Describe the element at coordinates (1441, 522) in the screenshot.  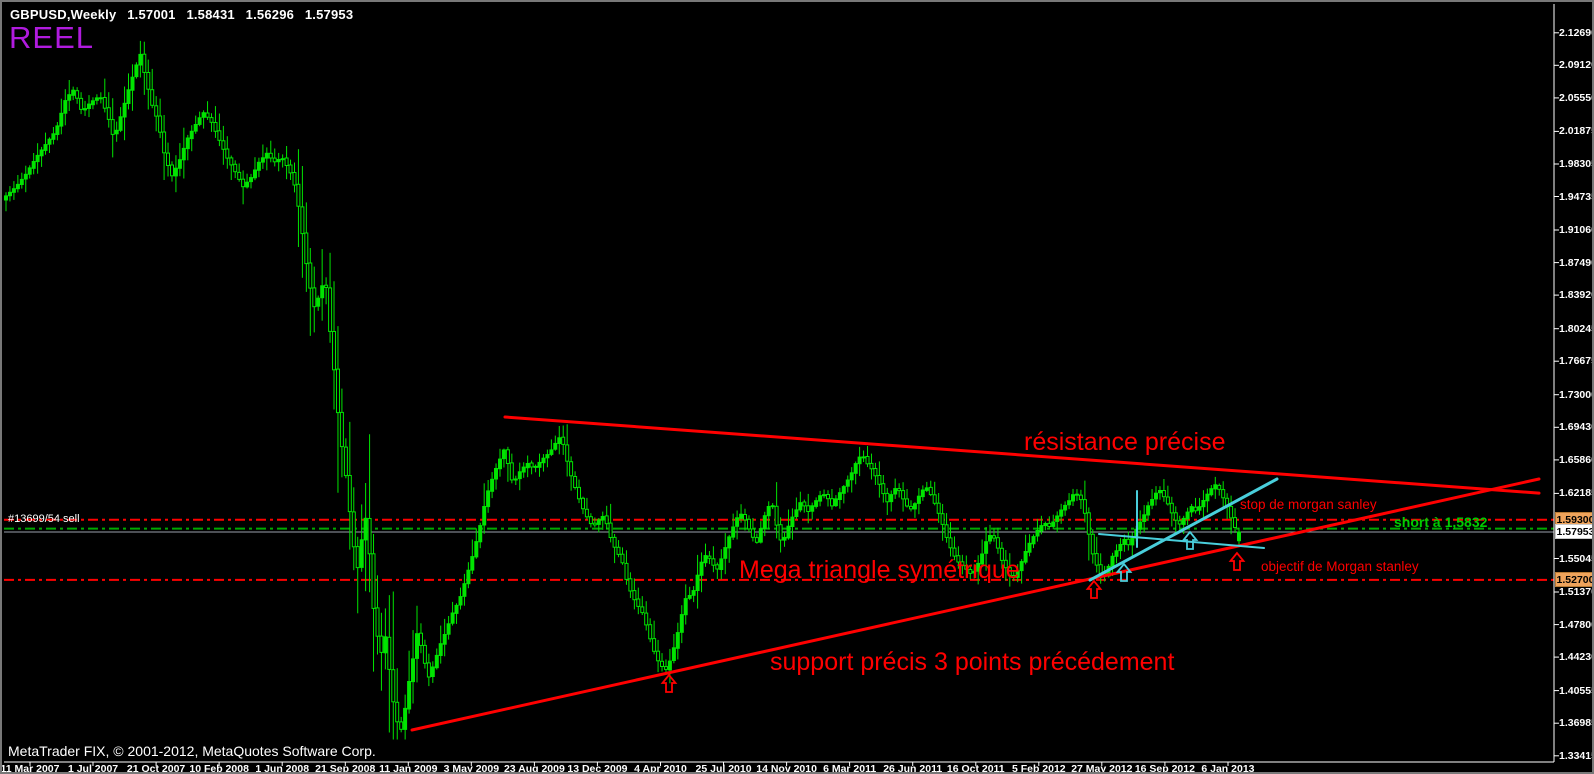
I see `annotation-short-label: short à 1,5832` at that location.